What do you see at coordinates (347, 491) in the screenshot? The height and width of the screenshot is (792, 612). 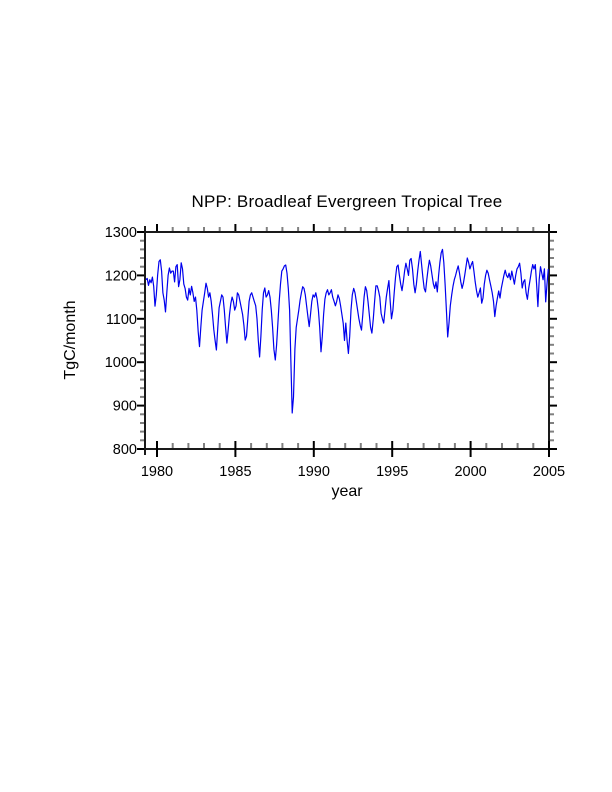 I see `x-axis-label: year` at bounding box center [347, 491].